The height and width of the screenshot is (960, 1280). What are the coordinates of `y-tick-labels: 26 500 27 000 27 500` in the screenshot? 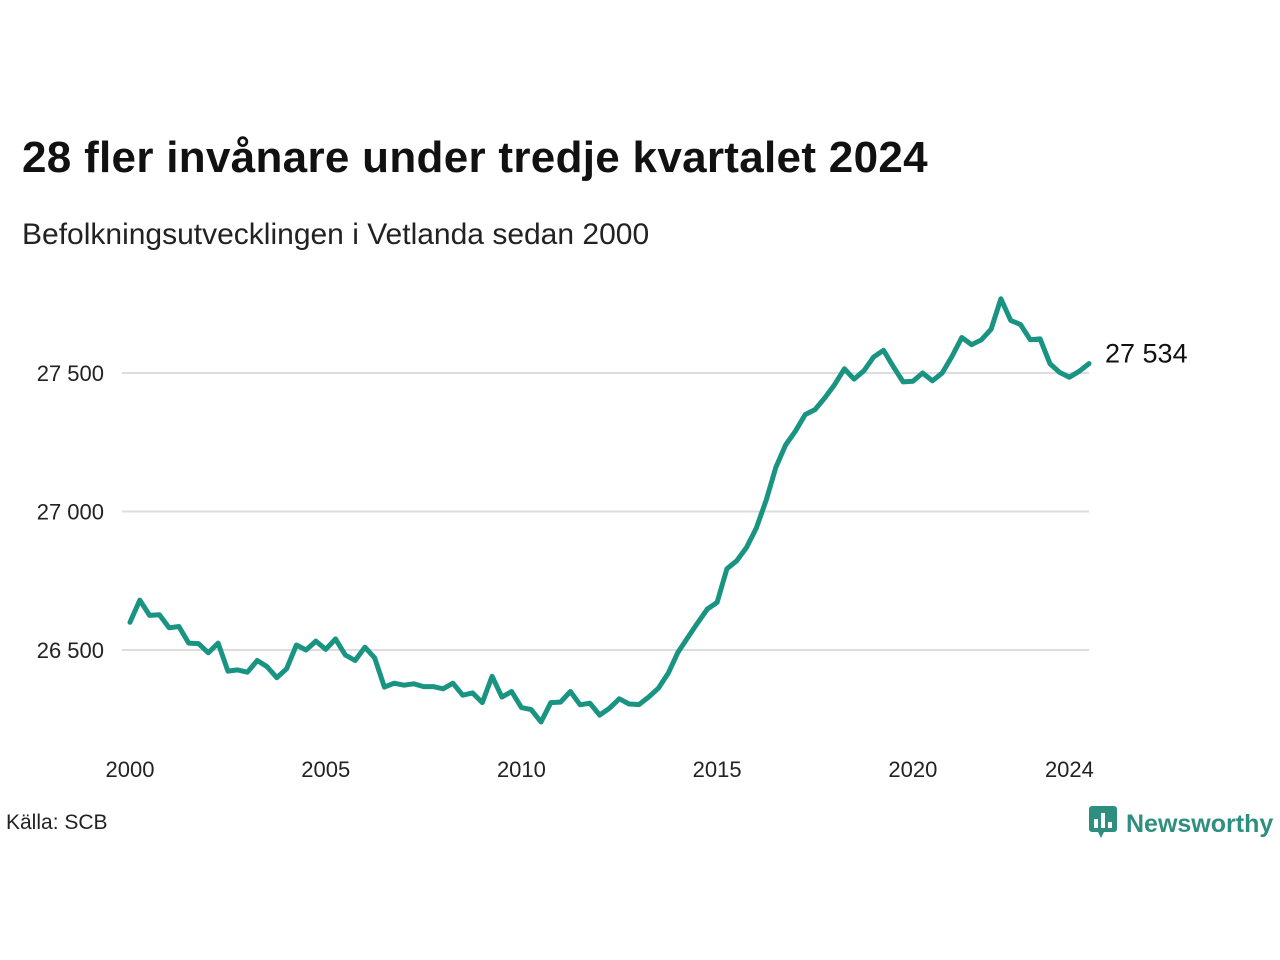 It's located at (70, 512).